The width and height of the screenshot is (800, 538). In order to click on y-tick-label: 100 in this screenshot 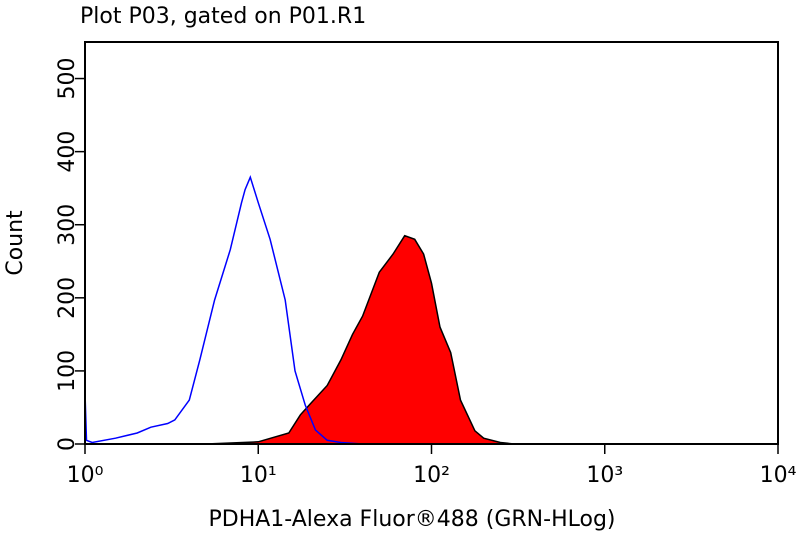, I will do `click(67, 371)`.